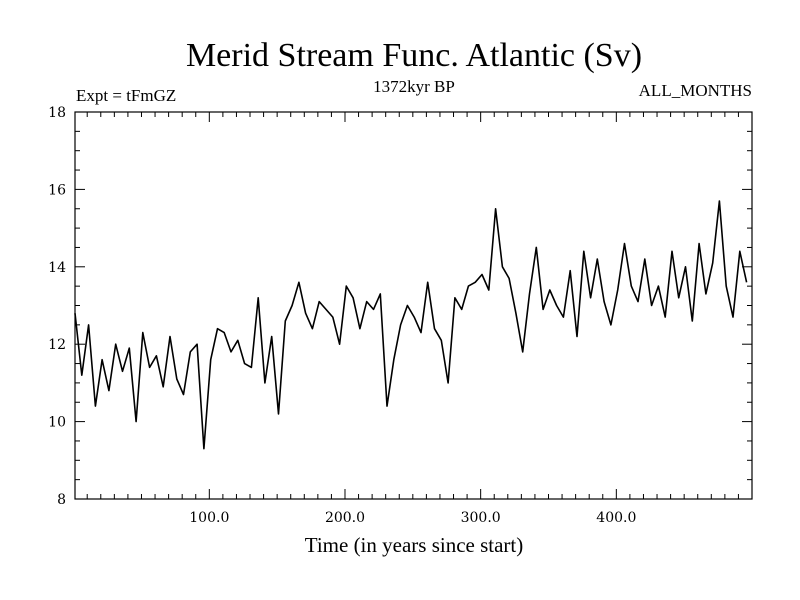  I want to click on chart-title: Merid Stream Func. Atlantic (Sv), so click(414, 55).